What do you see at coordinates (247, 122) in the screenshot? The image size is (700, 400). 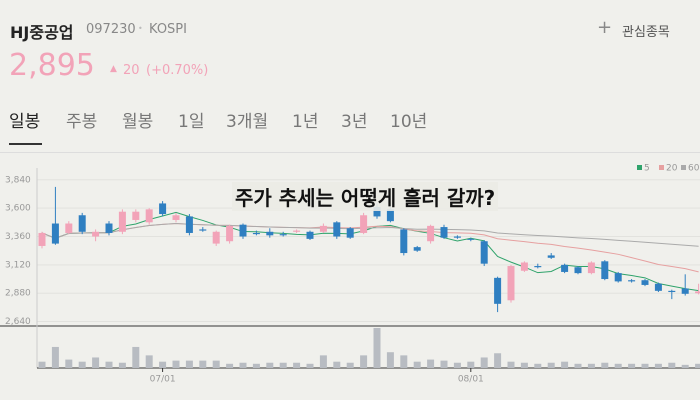 I see `tab: 3개월` at bounding box center [247, 122].